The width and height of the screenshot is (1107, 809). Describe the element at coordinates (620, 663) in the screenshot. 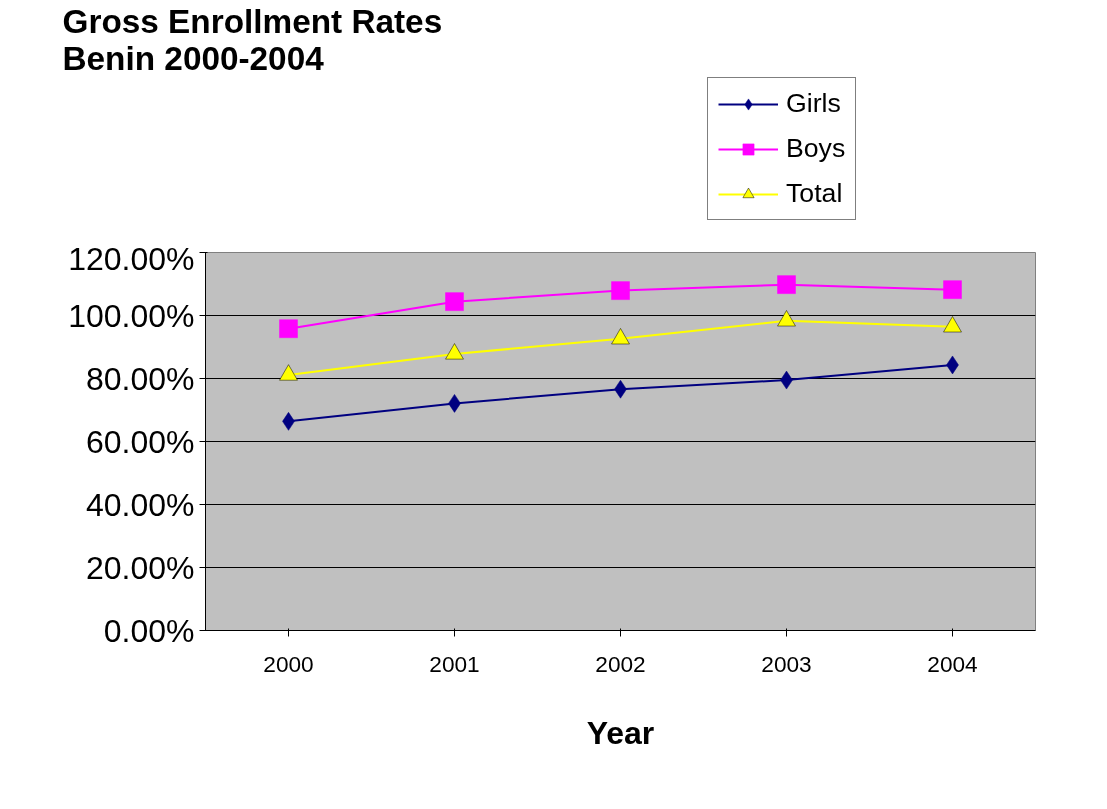

I see `x-tick-label: 2002` at that location.